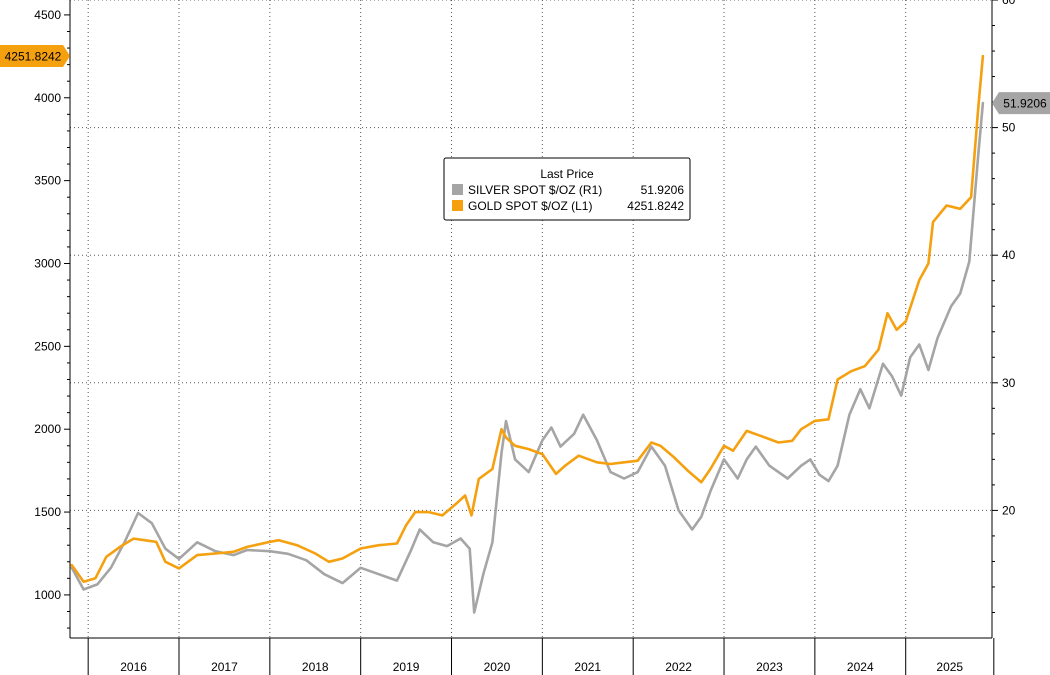 This screenshot has width=1050, height=675. I want to click on year-label-2018: 2018, so click(315, 667).